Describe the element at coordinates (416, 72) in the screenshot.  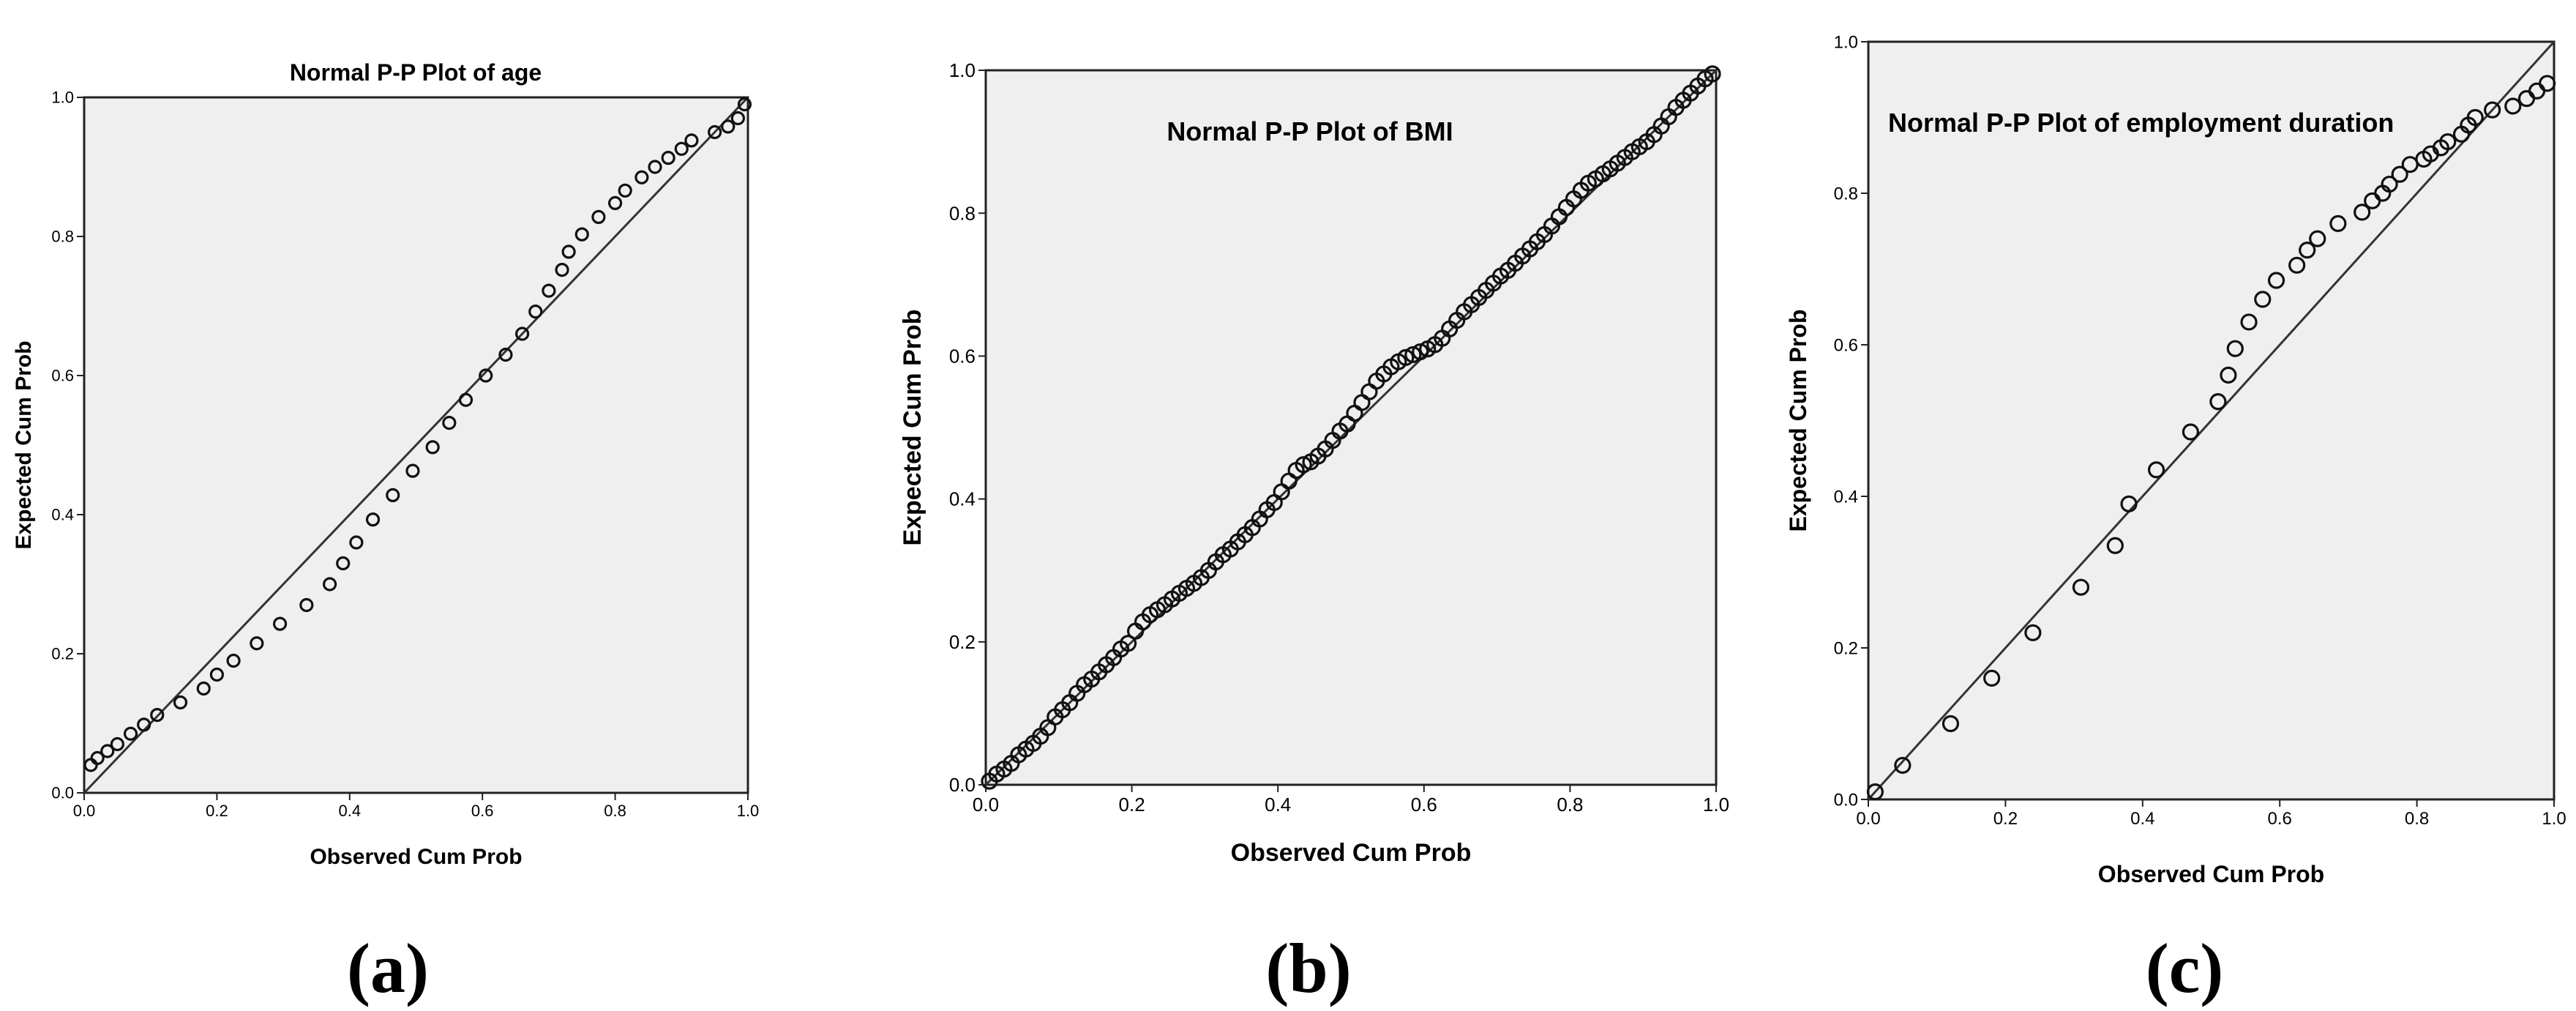
I see `chart-title: Normal P-P Plot of age` at that location.